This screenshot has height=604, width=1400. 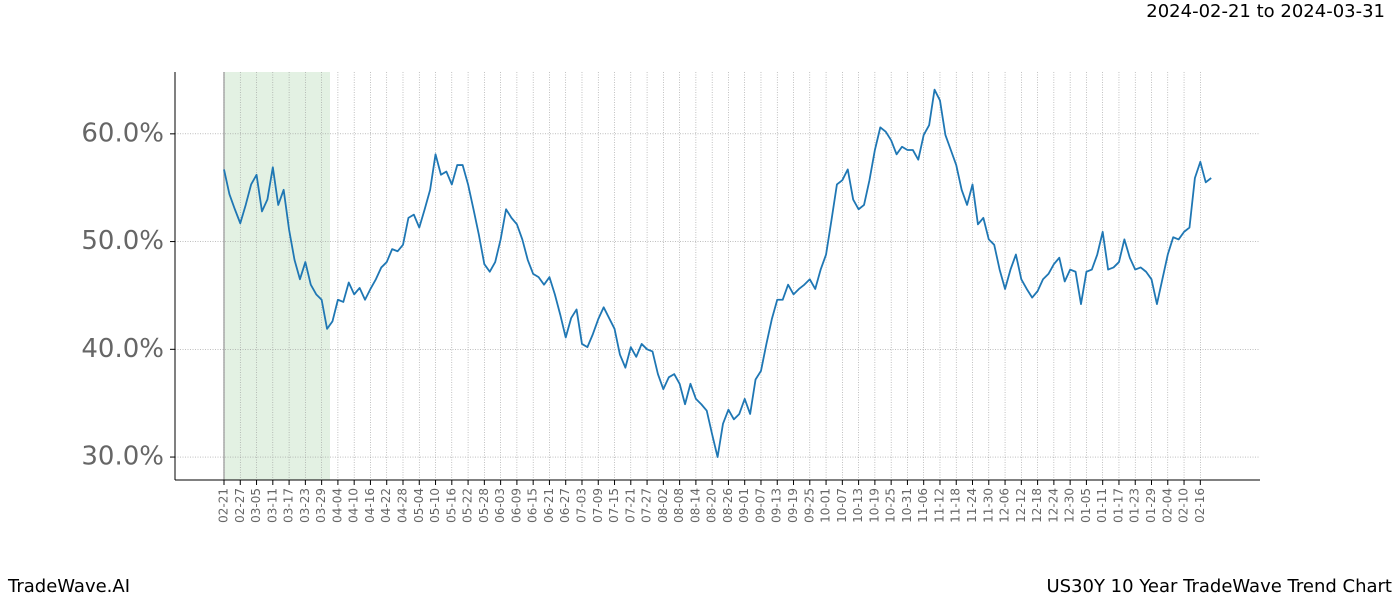 What do you see at coordinates (1118, 505) in the screenshot?
I see `x-tick-label: 01-17` at bounding box center [1118, 505].